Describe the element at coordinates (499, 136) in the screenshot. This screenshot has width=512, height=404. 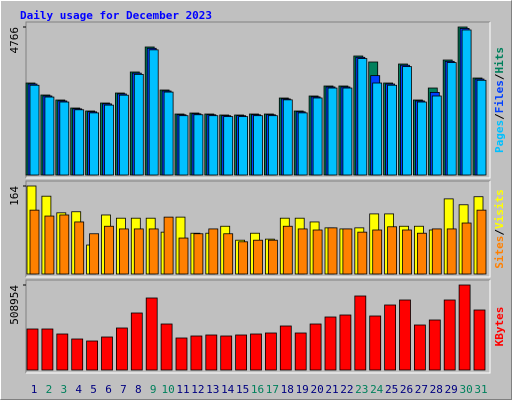
I see `legend-entry: Pages` at that location.